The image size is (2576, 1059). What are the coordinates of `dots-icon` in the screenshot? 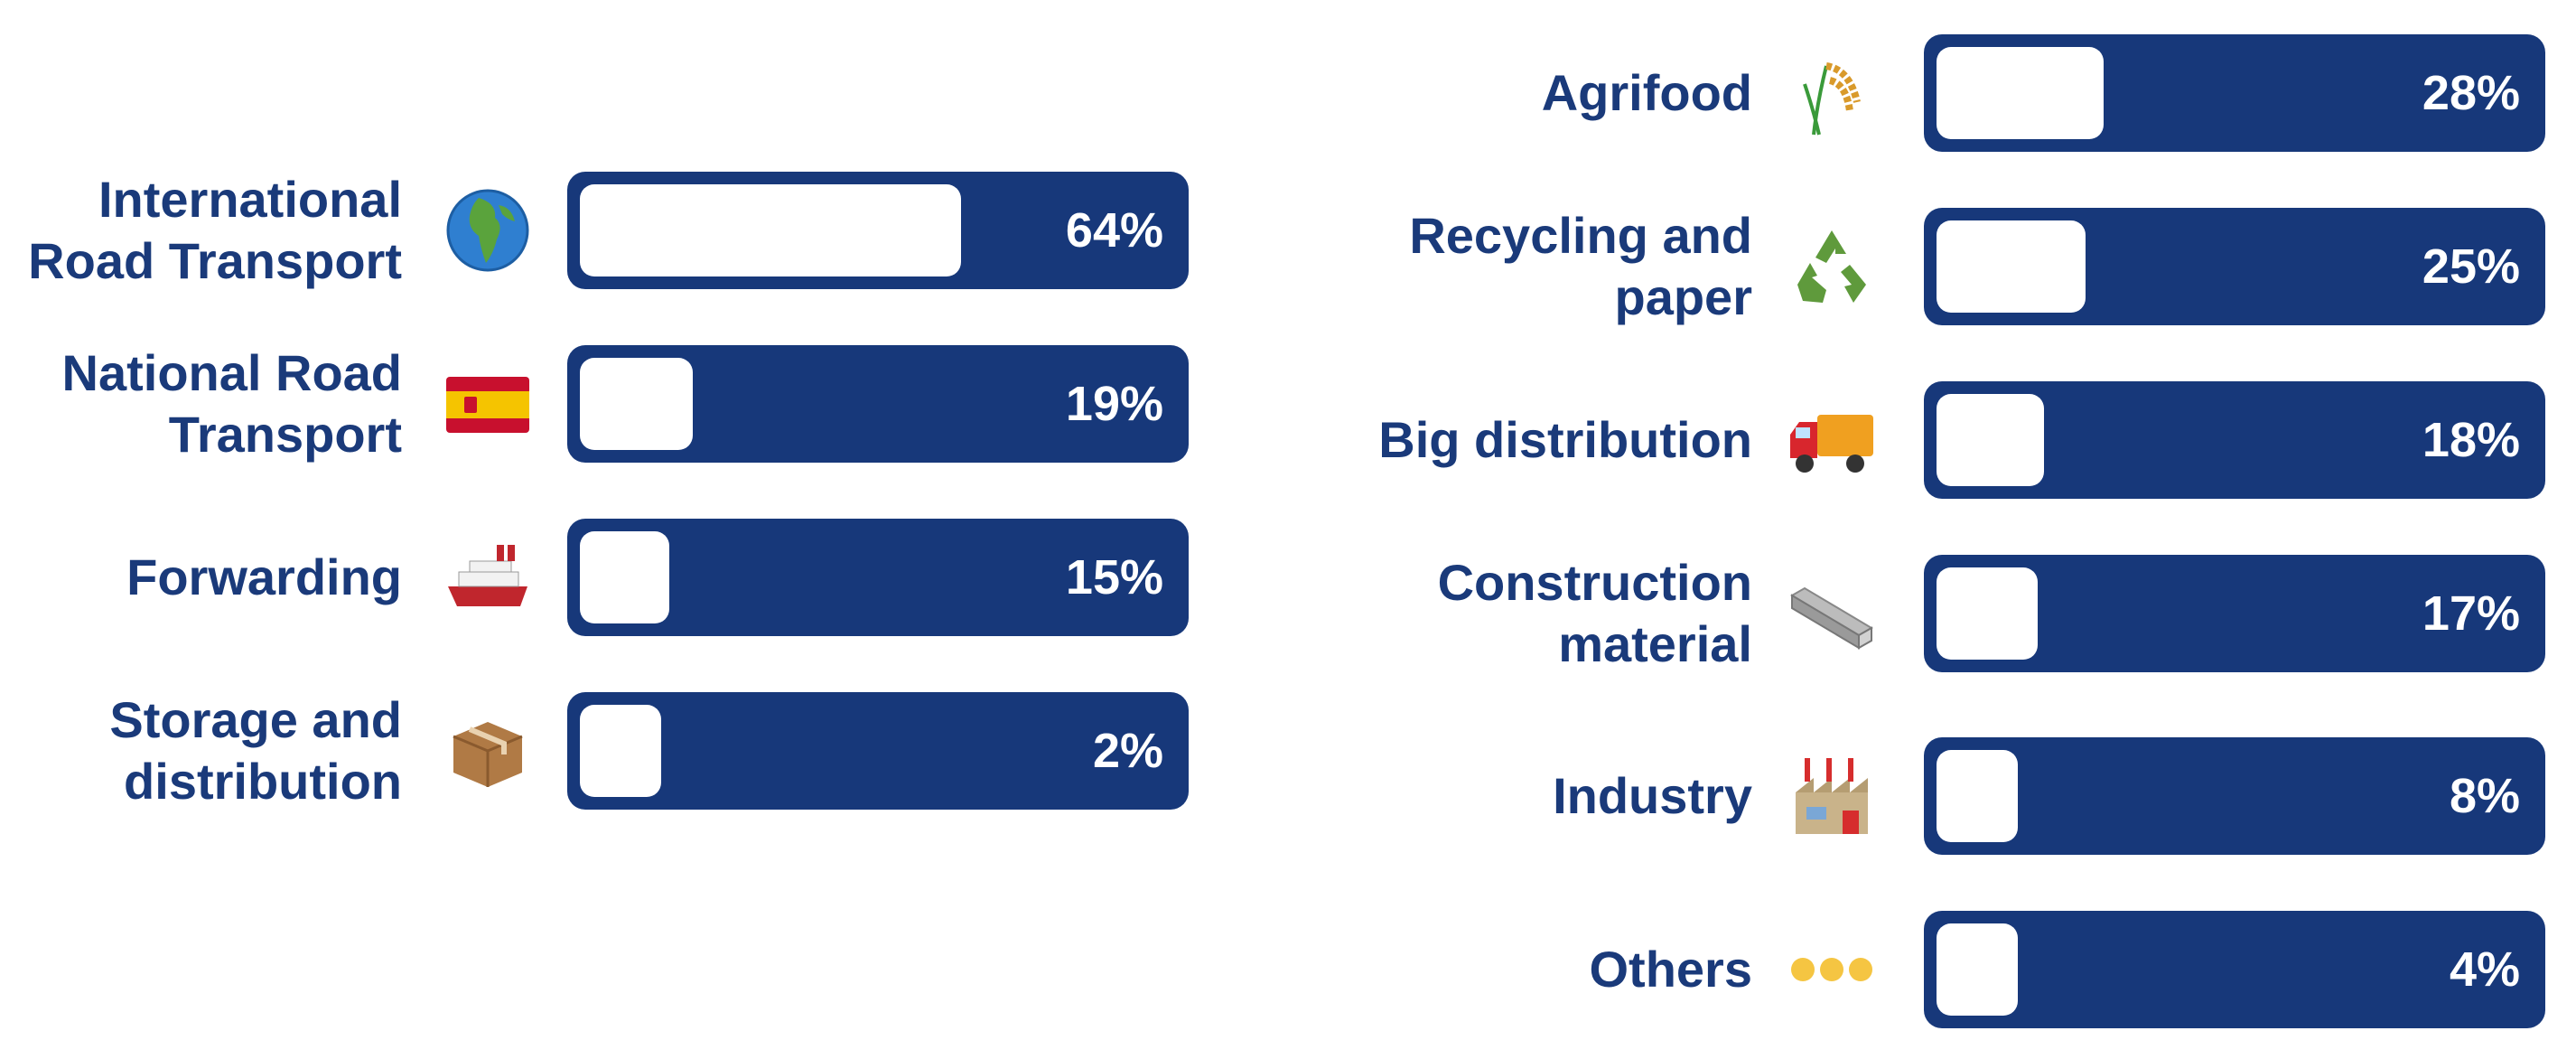 It's located at (1832, 971).